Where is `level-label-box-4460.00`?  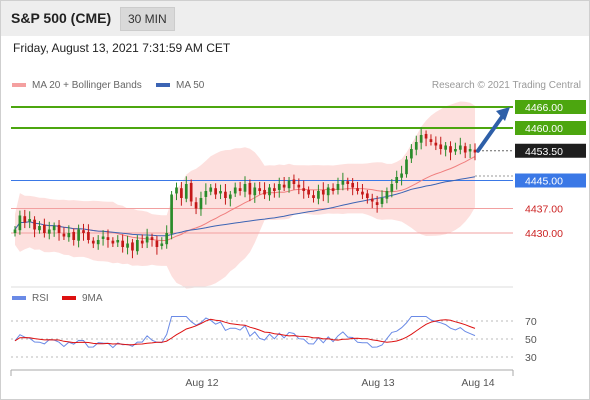
level-label-box-4460.00 is located at coordinates (550, 128).